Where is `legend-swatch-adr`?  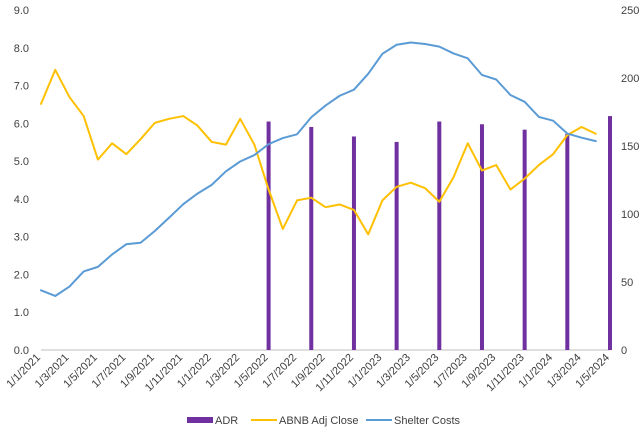 legend-swatch-adr is located at coordinates (200, 420).